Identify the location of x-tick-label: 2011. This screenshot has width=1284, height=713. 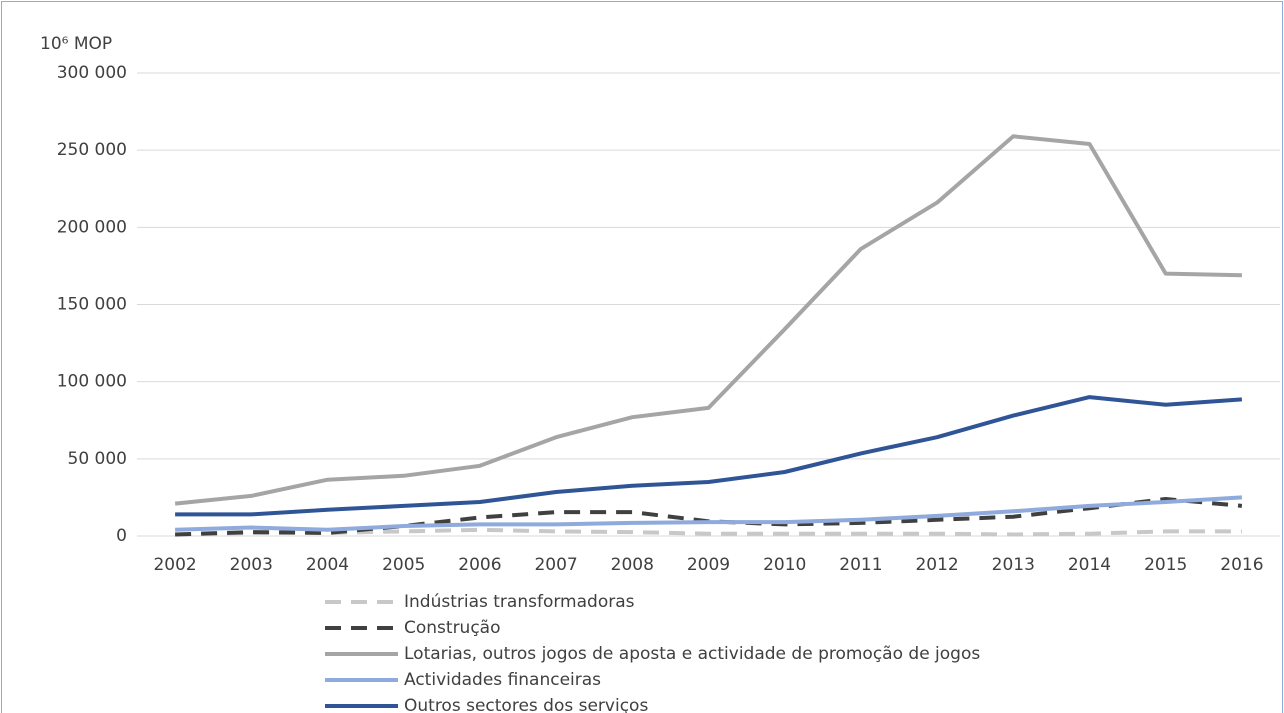
(860, 565).